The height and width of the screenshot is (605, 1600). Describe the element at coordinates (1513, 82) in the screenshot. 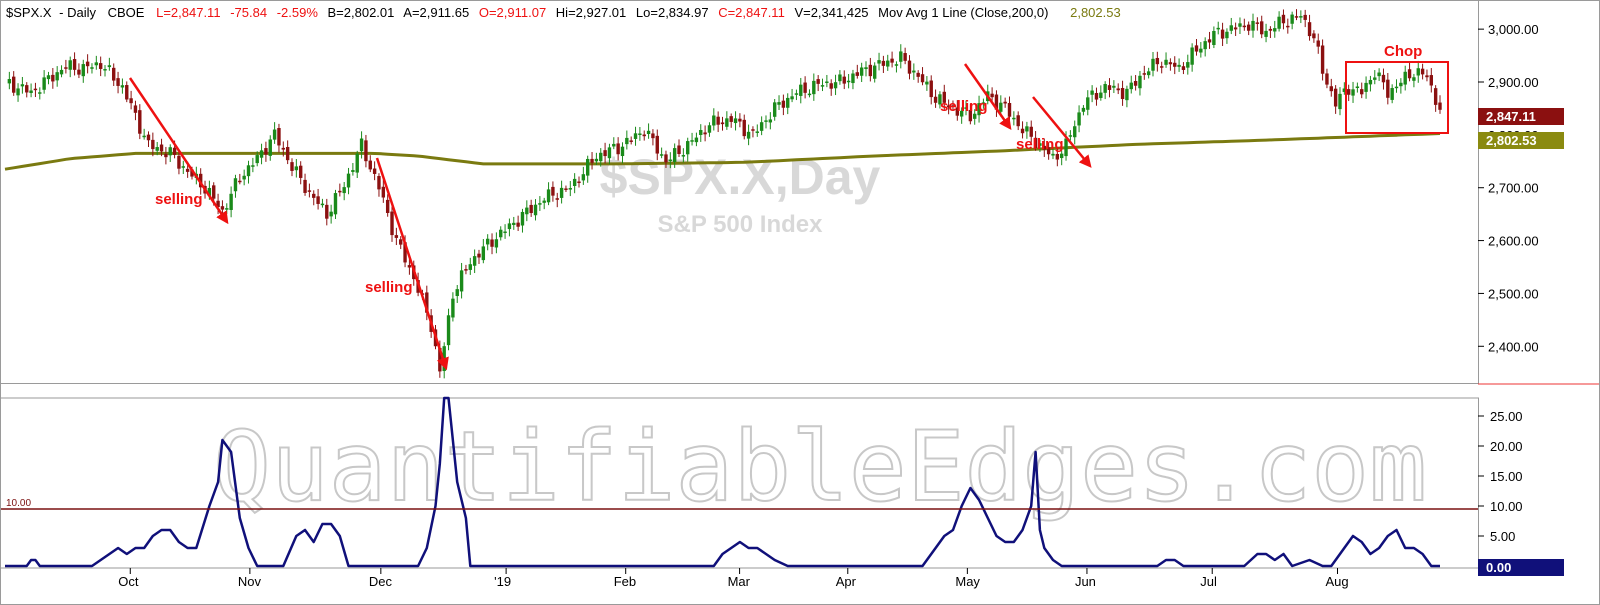

I see `price-tick-label: 2,900.00` at that location.